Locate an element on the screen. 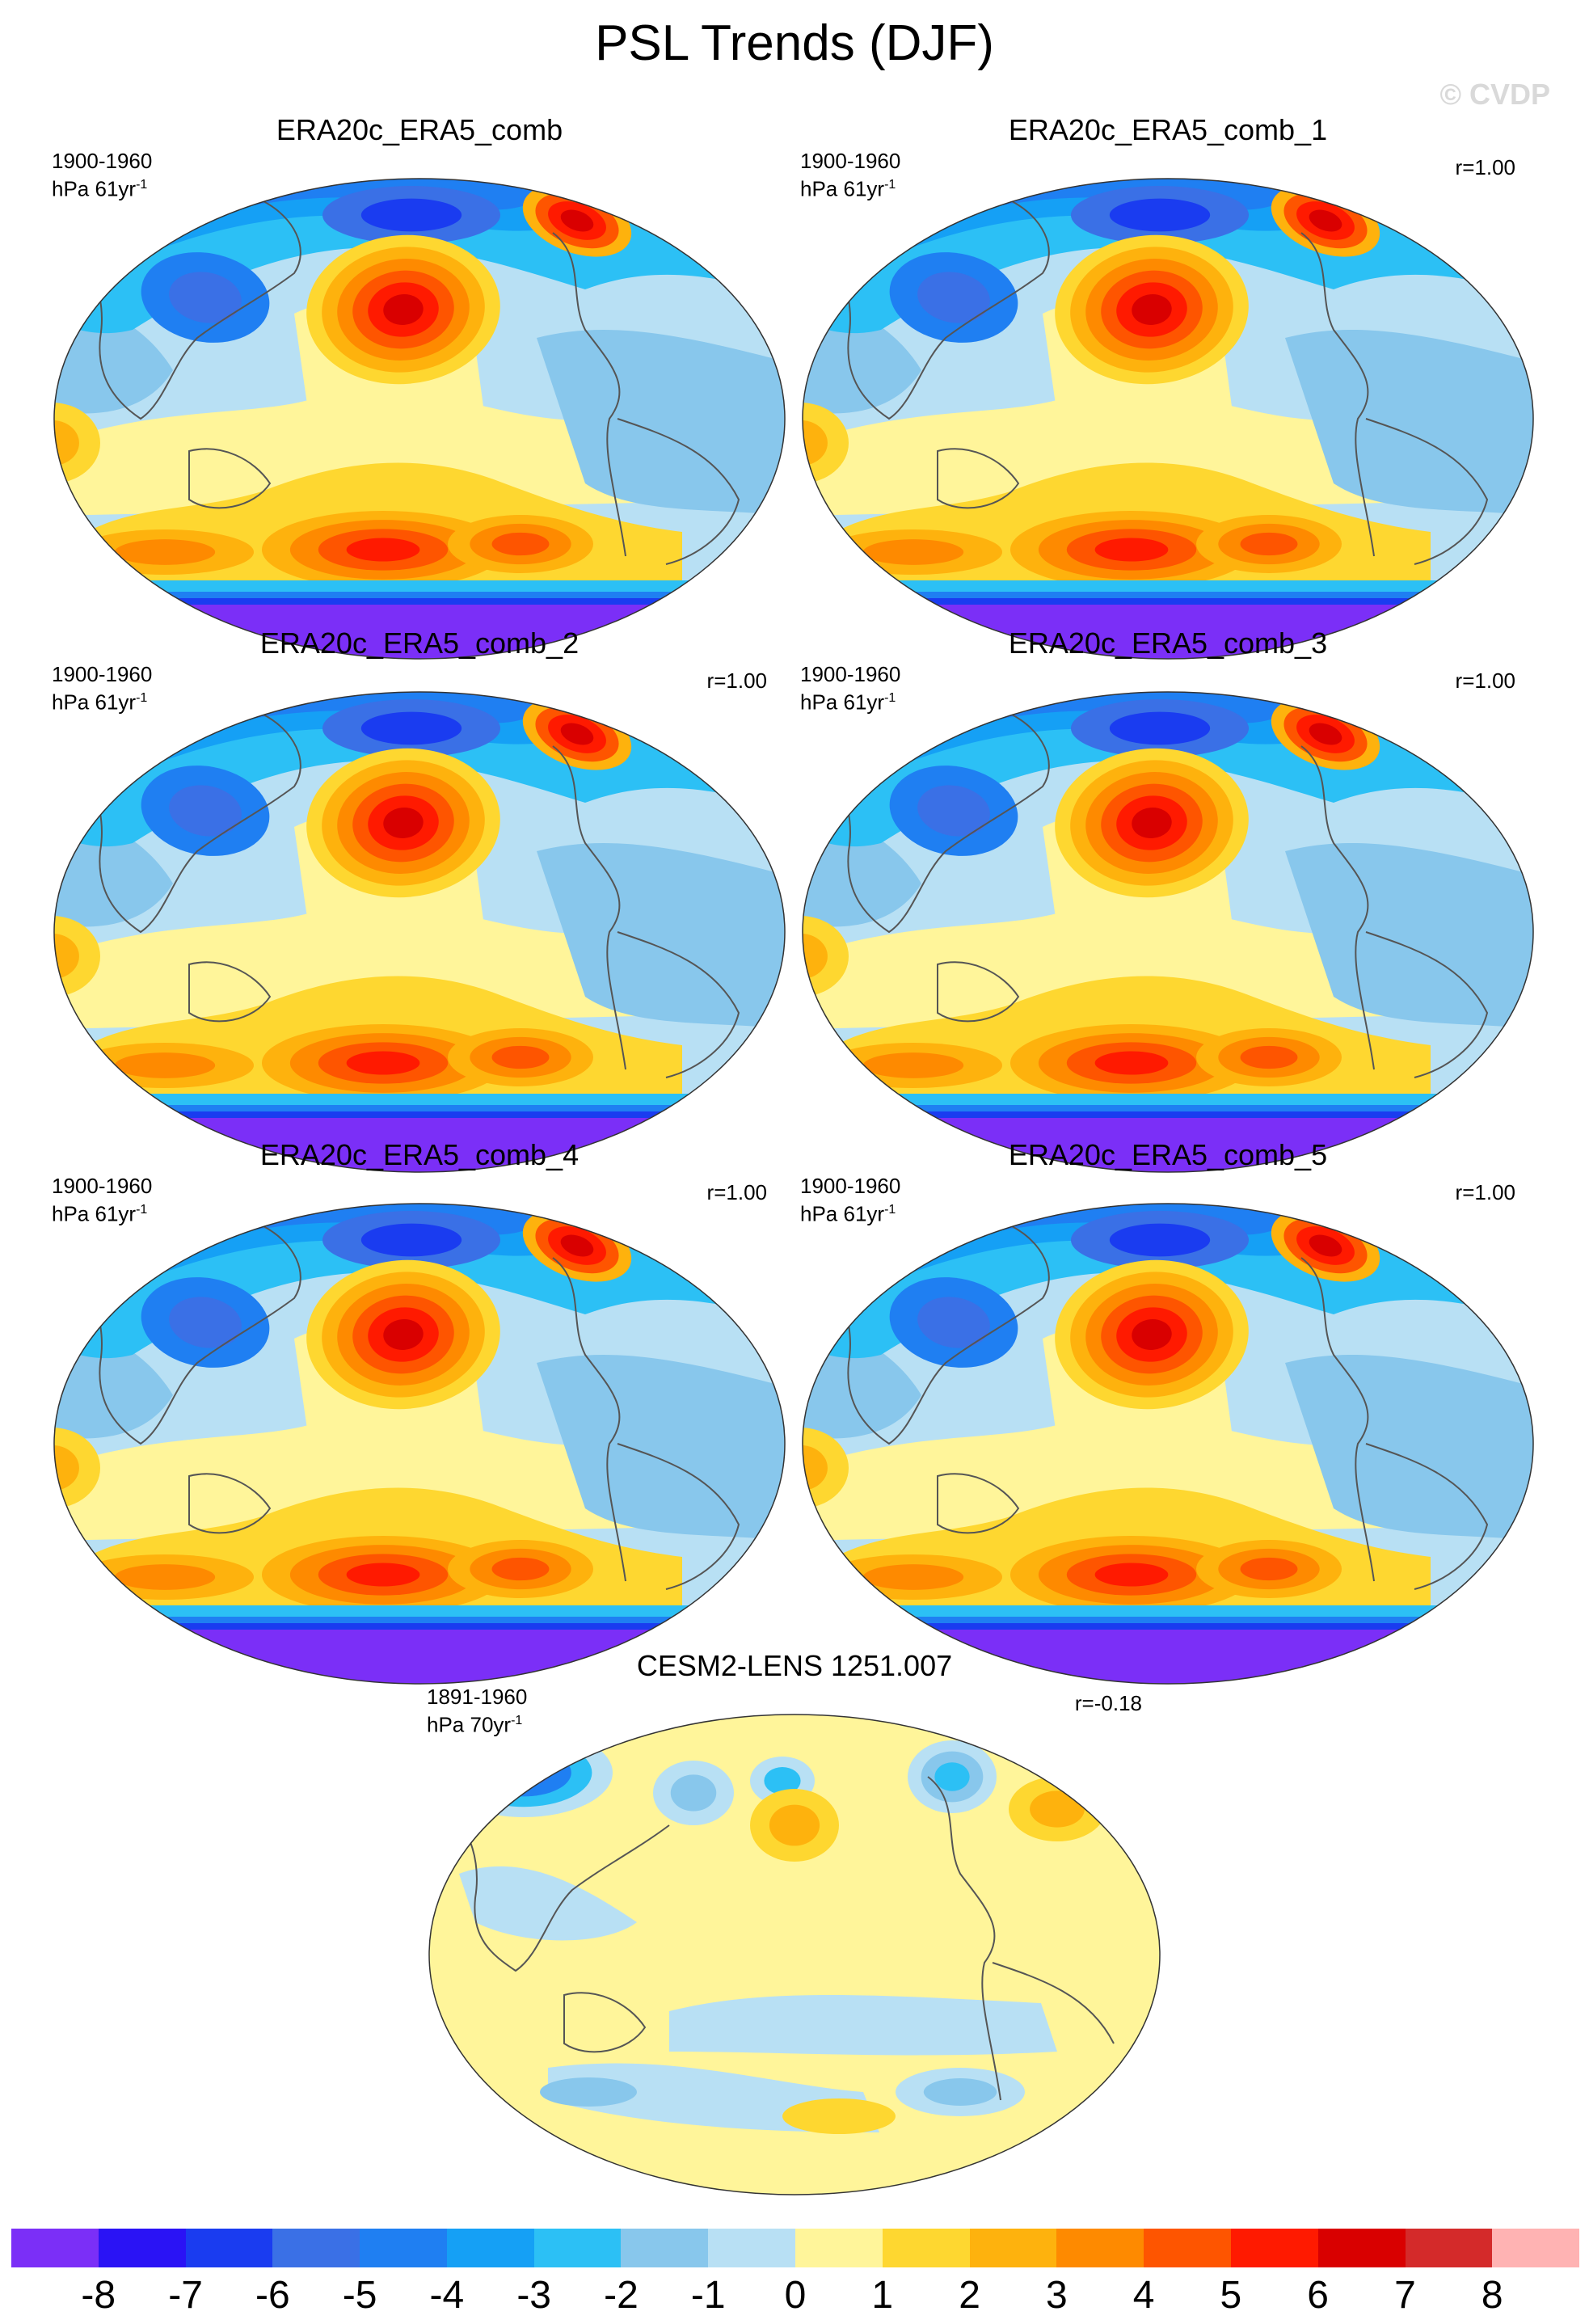 This screenshot has height=2324, width=1589. panel-period: 1891-1960 hPa 70yr-1 is located at coordinates (477, 1711).